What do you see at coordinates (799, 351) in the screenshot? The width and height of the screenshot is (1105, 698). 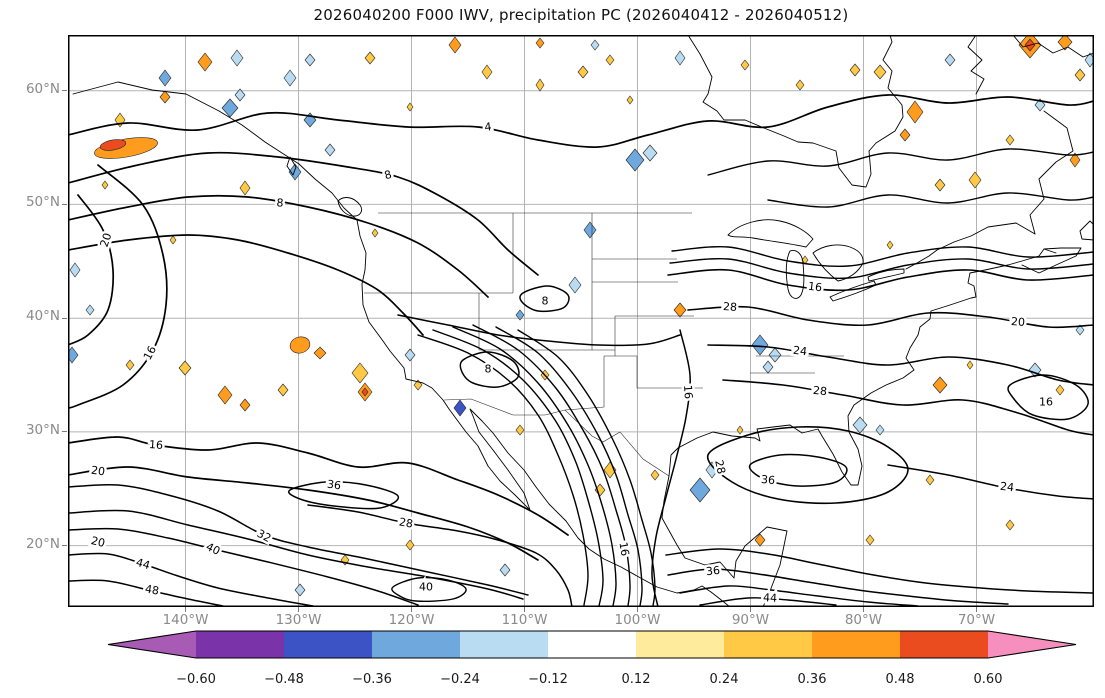 I see `contour-label: 24` at bounding box center [799, 351].